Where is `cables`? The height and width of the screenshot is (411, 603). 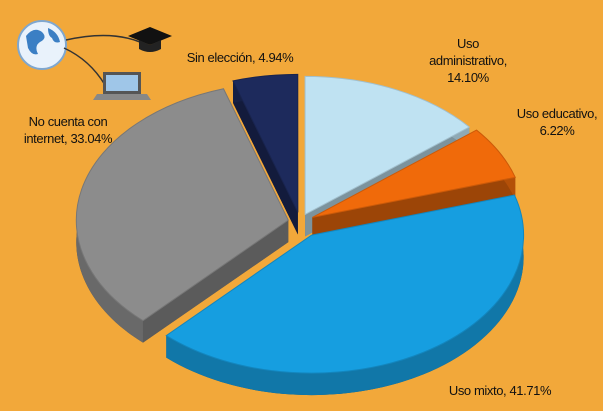 cables is located at coordinates (102, 60).